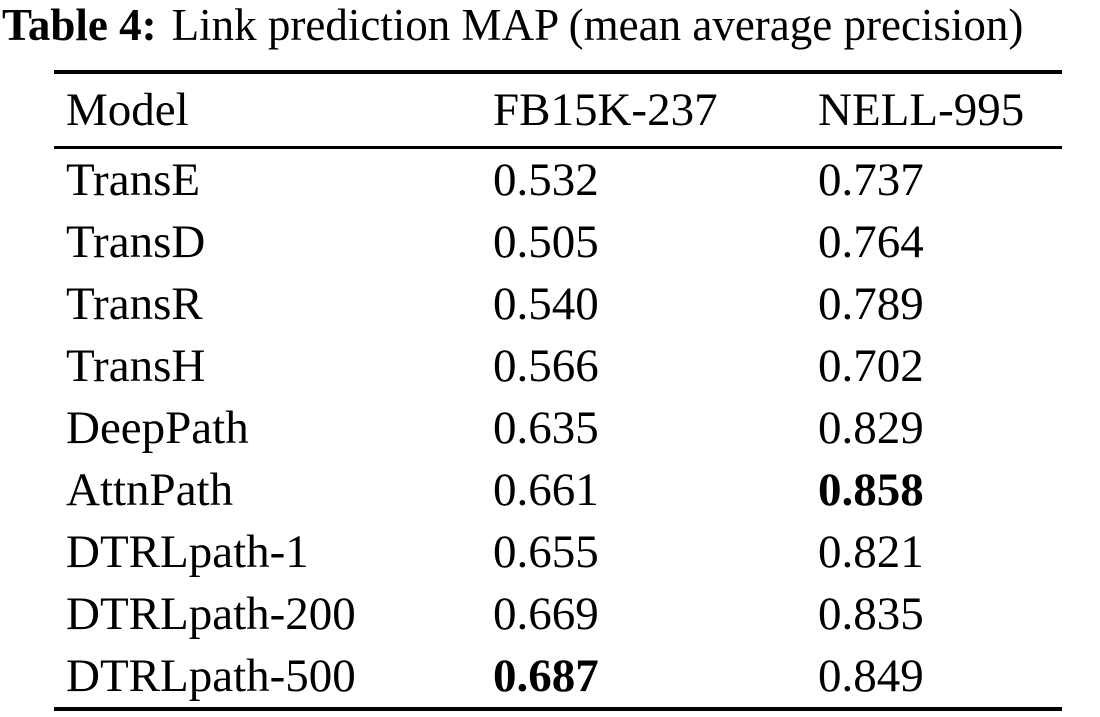 The height and width of the screenshot is (717, 1100). I want to click on nell995-cell: 0.835, so click(871, 614).